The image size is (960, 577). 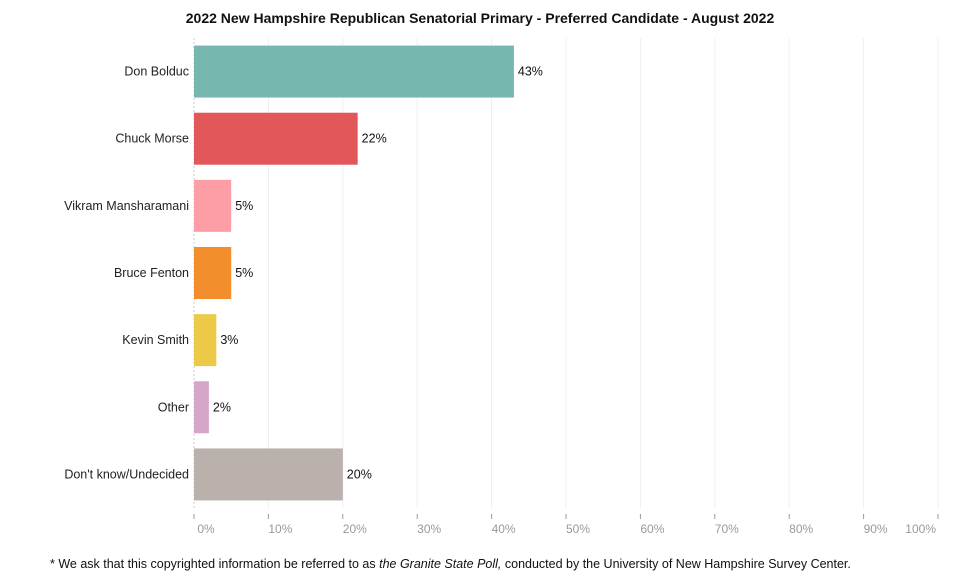 What do you see at coordinates (126, 206) in the screenshot?
I see `category-label: Vikram Mansharamani` at bounding box center [126, 206].